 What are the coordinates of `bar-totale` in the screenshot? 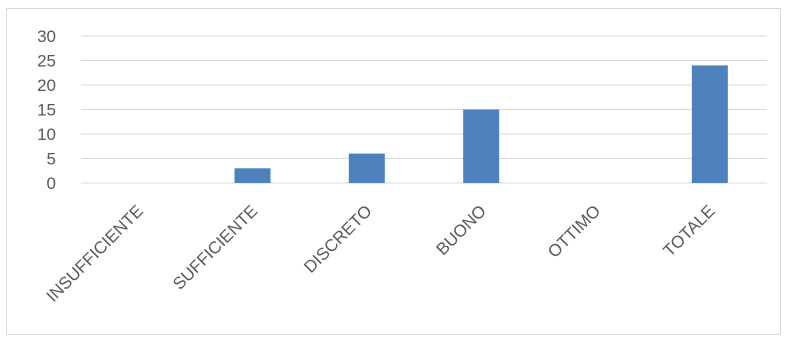 It's located at (709, 124).